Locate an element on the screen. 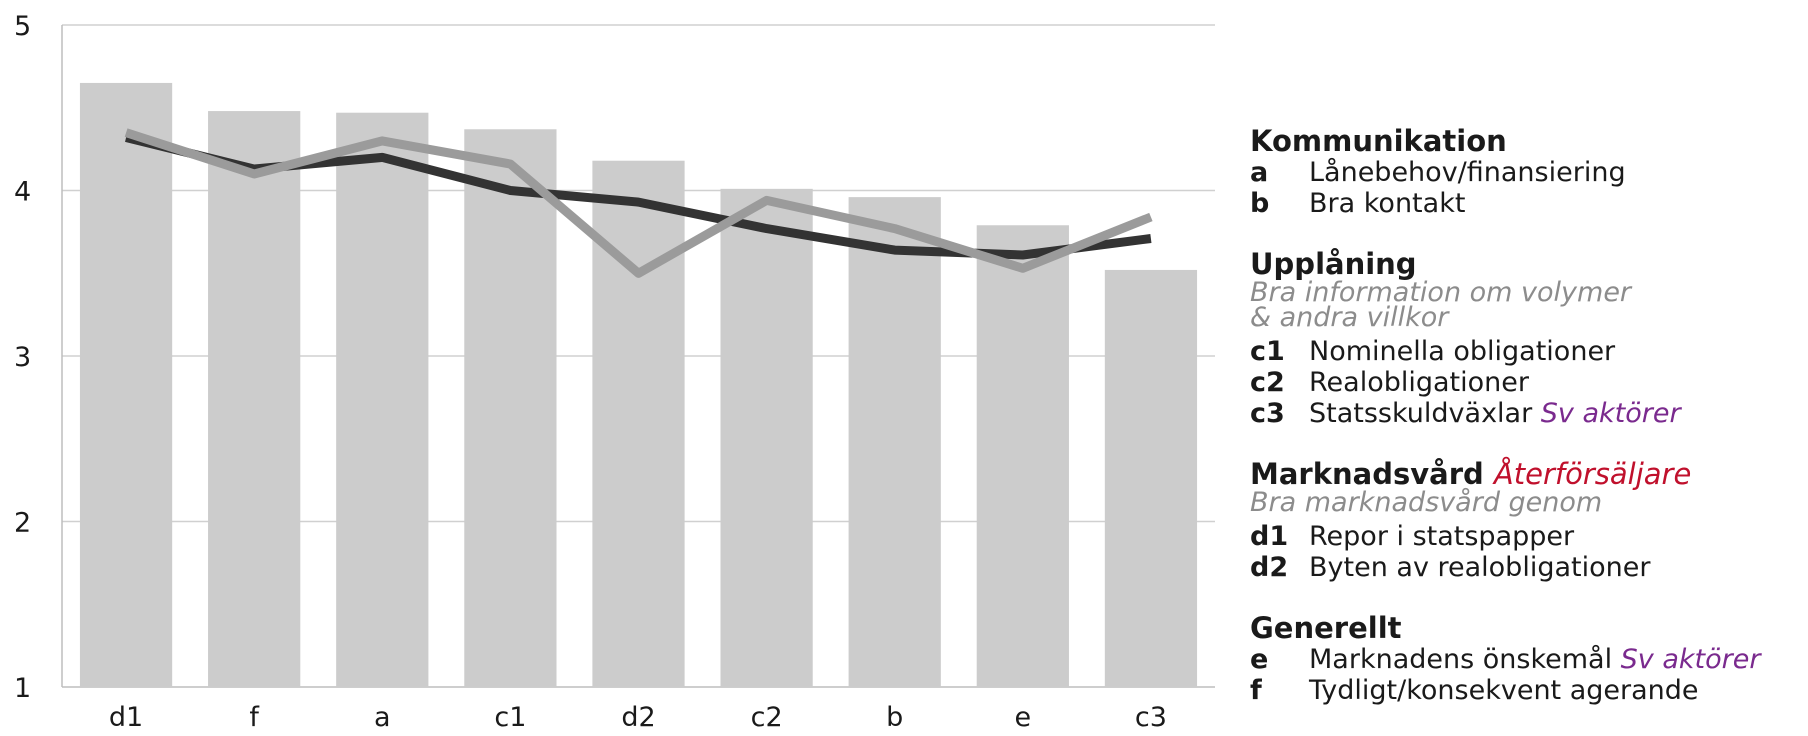 The width and height of the screenshot is (1808, 736). legend-heading: Generellt is located at coordinates (1326, 628).